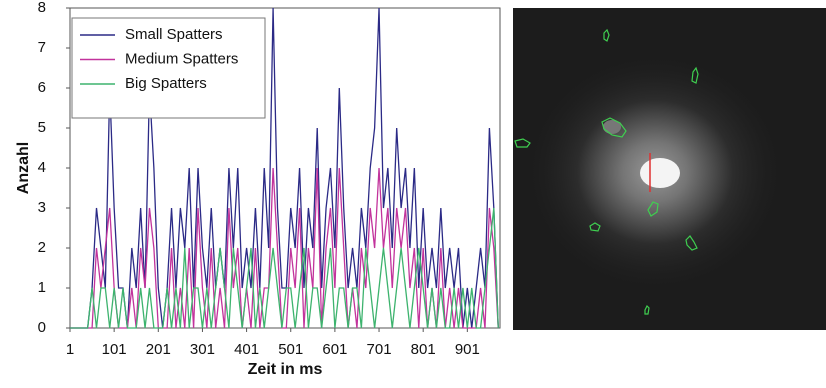 Image resolution: width=826 pixels, height=388 pixels. Describe the element at coordinates (23, 168) in the screenshot. I see `y-axis-label: Anzahl` at that location.